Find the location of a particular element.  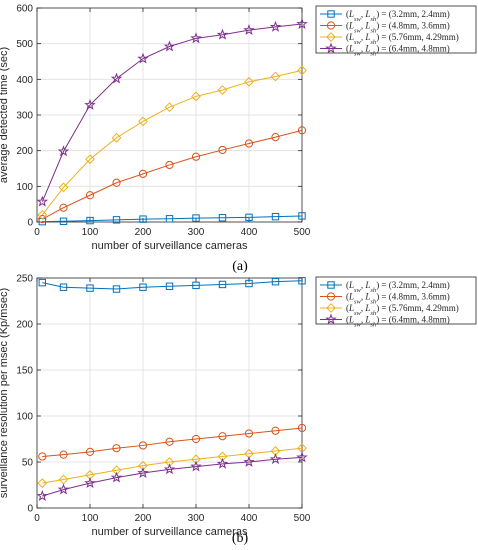

legend-entry: (Lsw, Lsh) = (5.76mm, 4.29mm) is located at coordinates (389, 39).